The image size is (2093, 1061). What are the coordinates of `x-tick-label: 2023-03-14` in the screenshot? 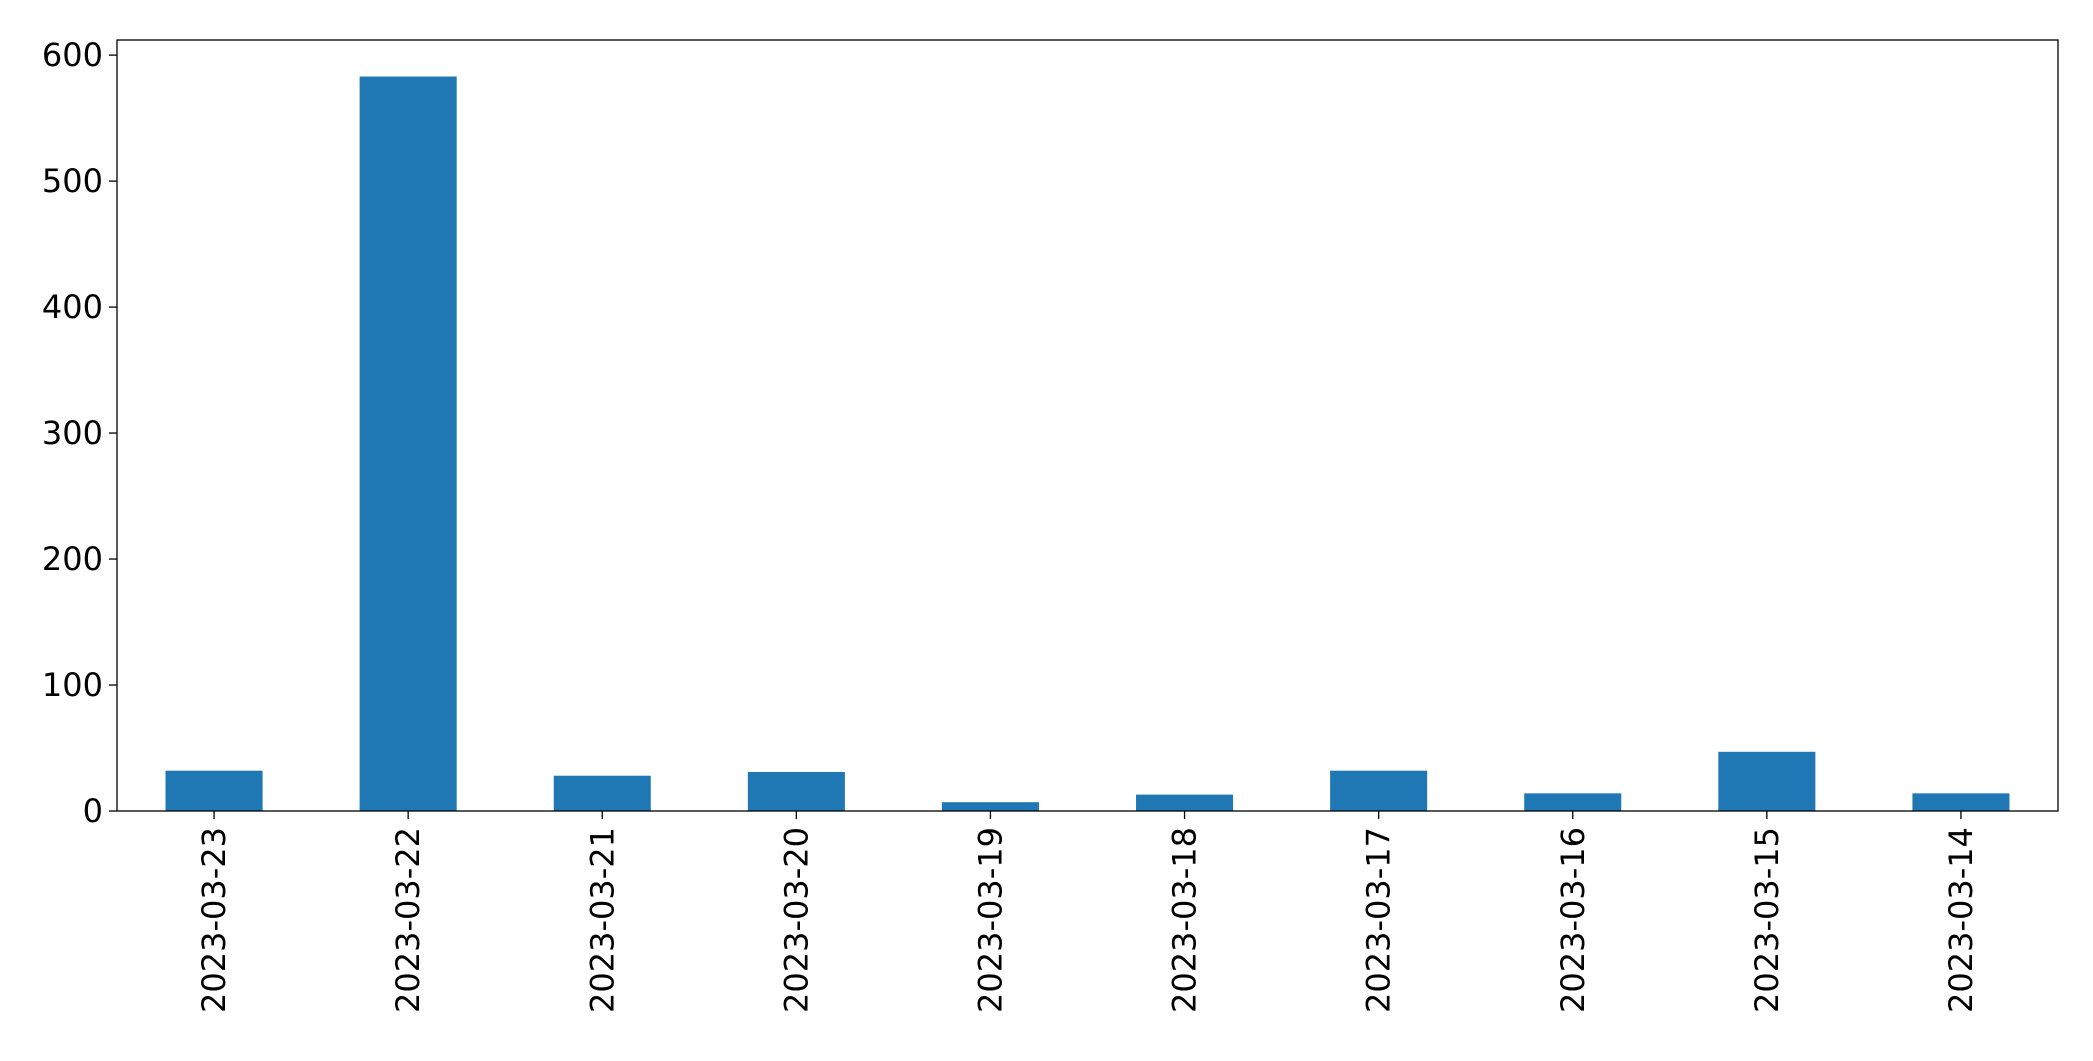 It's located at (1961, 920).